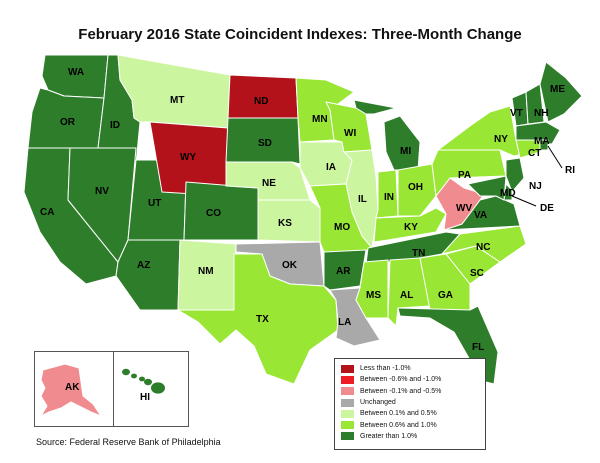 The image size is (600, 463). What do you see at coordinates (373, 295) in the screenshot?
I see `label-MS: MS` at bounding box center [373, 295].